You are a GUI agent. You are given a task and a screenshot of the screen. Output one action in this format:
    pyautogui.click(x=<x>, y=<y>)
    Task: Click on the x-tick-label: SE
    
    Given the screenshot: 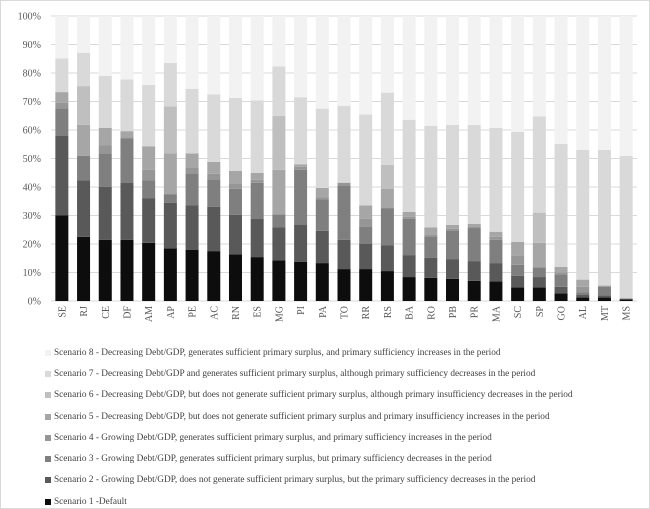 What is the action you would take?
    pyautogui.click(x=62, y=312)
    